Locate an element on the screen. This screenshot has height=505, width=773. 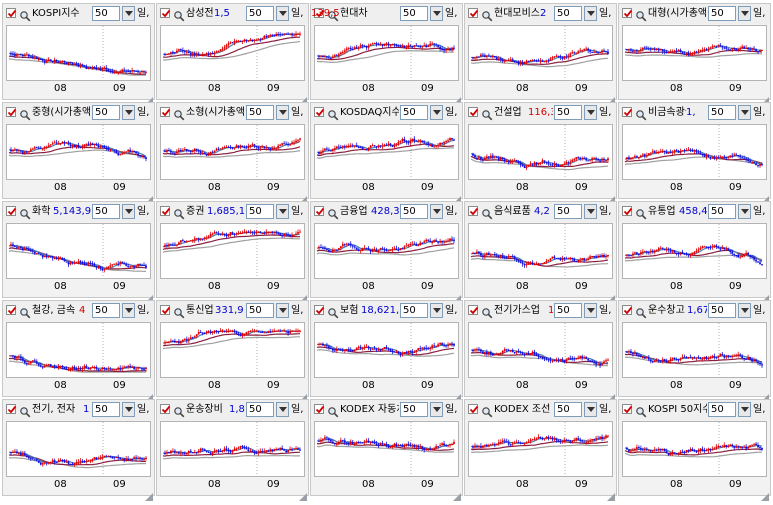
chart-panel: 증권 1,685,1 50 일, 08 09 is located at coordinates (232, 252).